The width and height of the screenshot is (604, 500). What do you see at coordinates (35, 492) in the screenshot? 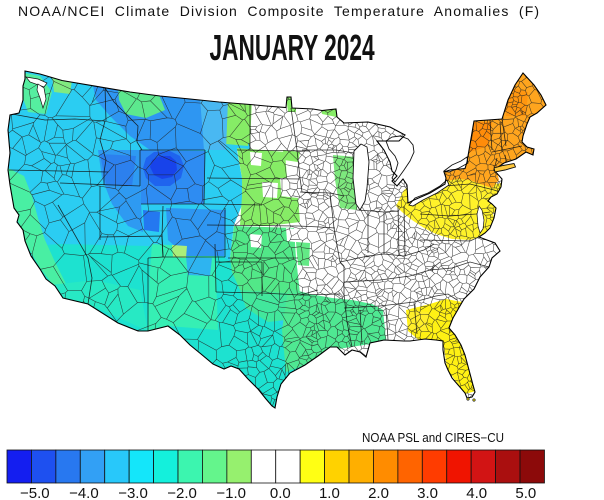
I see `svg-text: −5.0` at bounding box center [35, 492].